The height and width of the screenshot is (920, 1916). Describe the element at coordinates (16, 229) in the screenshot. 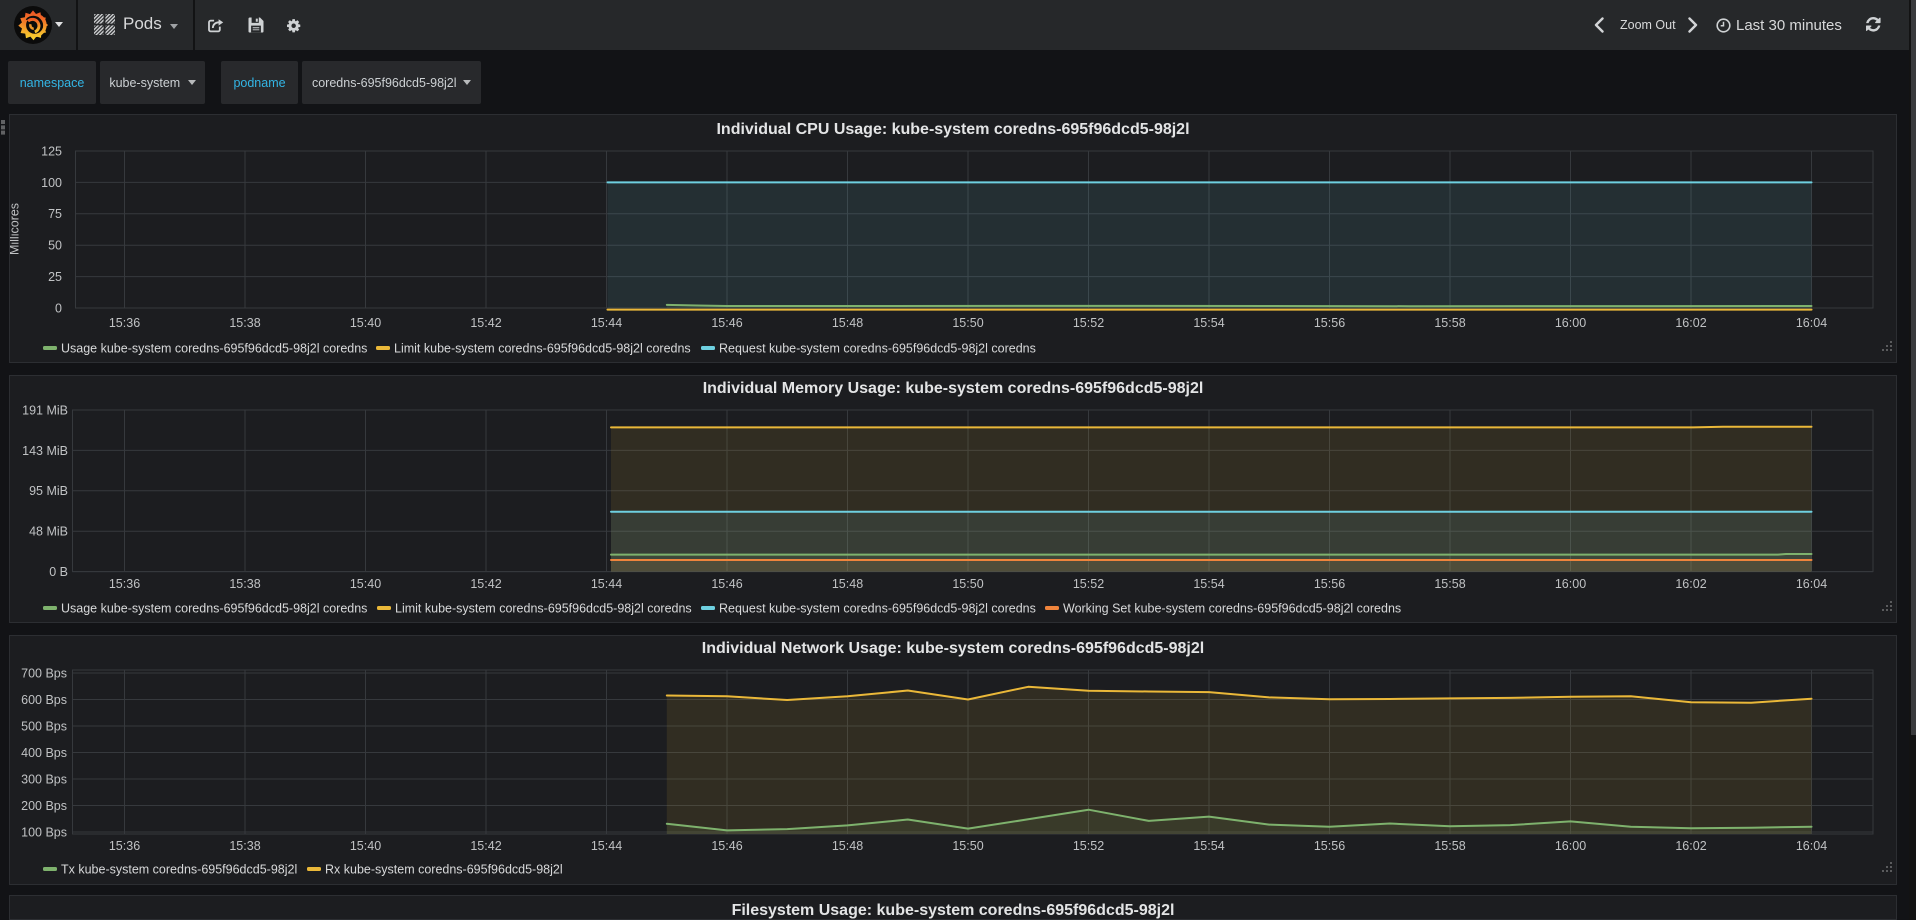

I see `svg-text: Millicores` at that location.